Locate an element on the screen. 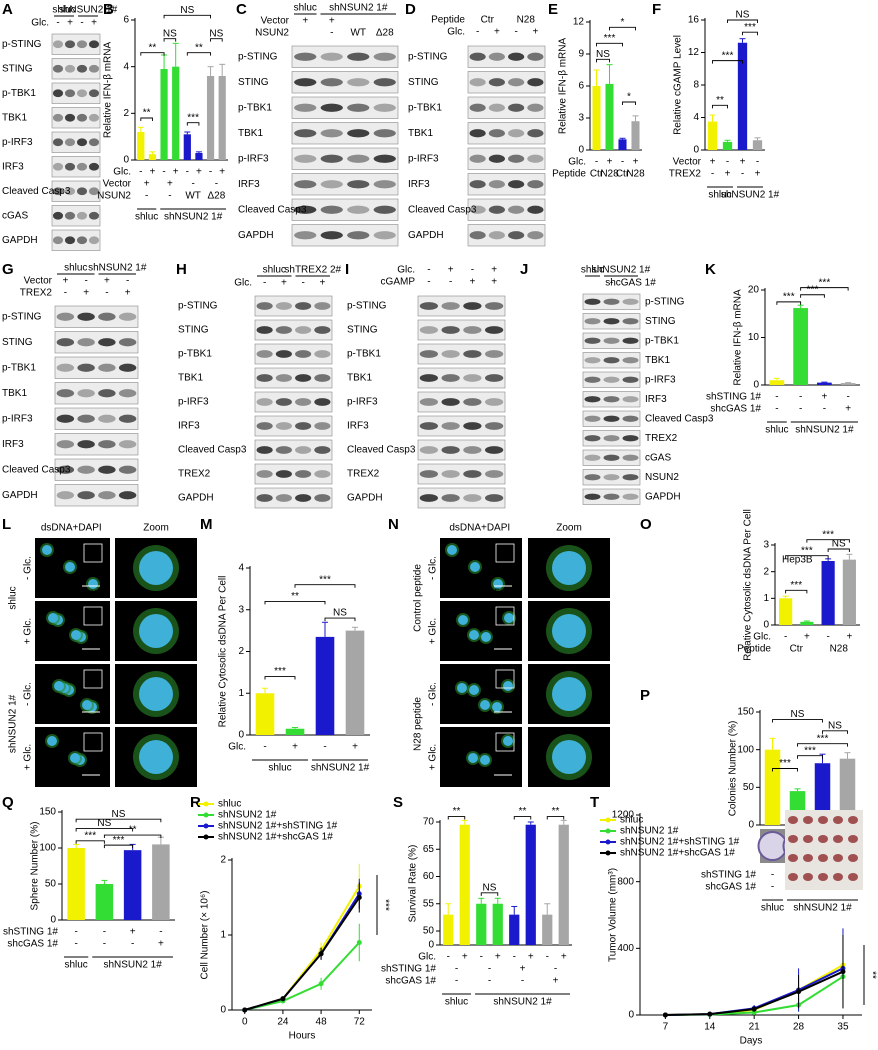 The width and height of the screenshot is (878, 1050). blot-row-label: STING is located at coordinates (423, 82).